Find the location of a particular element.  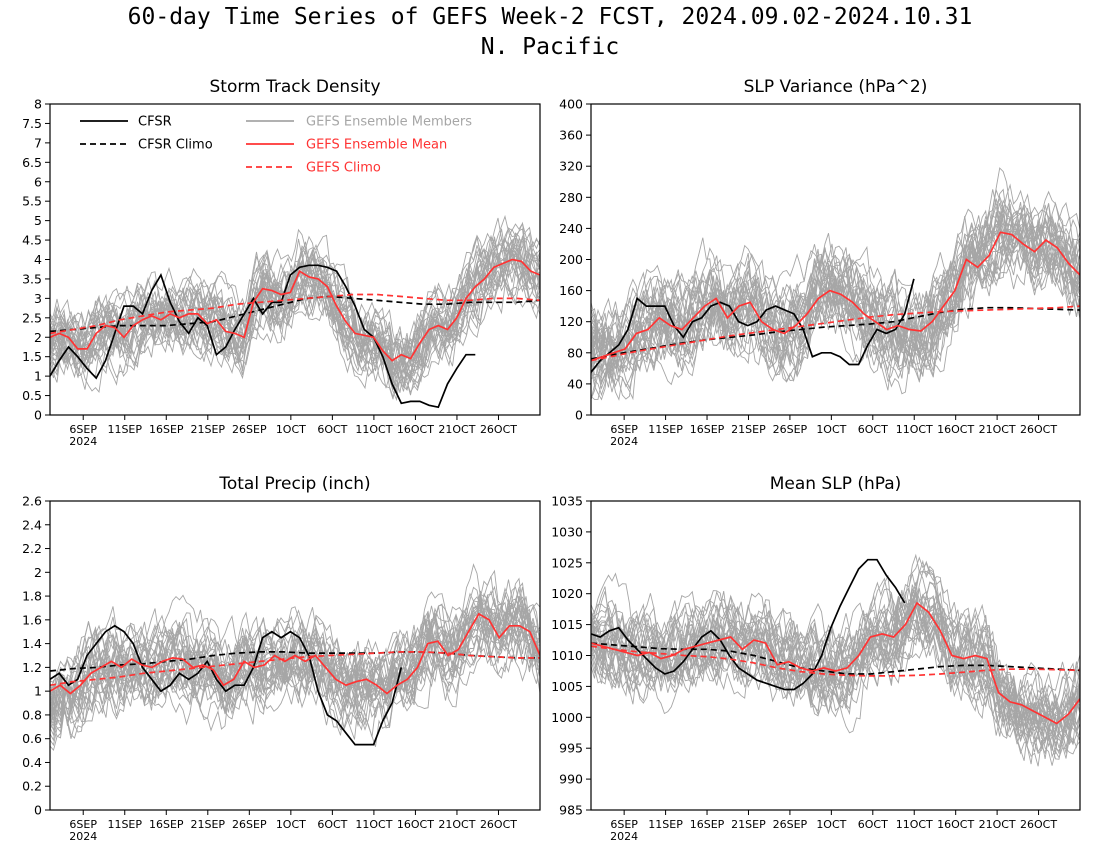

legend-label: GEFS Ensemble Mean is located at coordinates (376, 145).